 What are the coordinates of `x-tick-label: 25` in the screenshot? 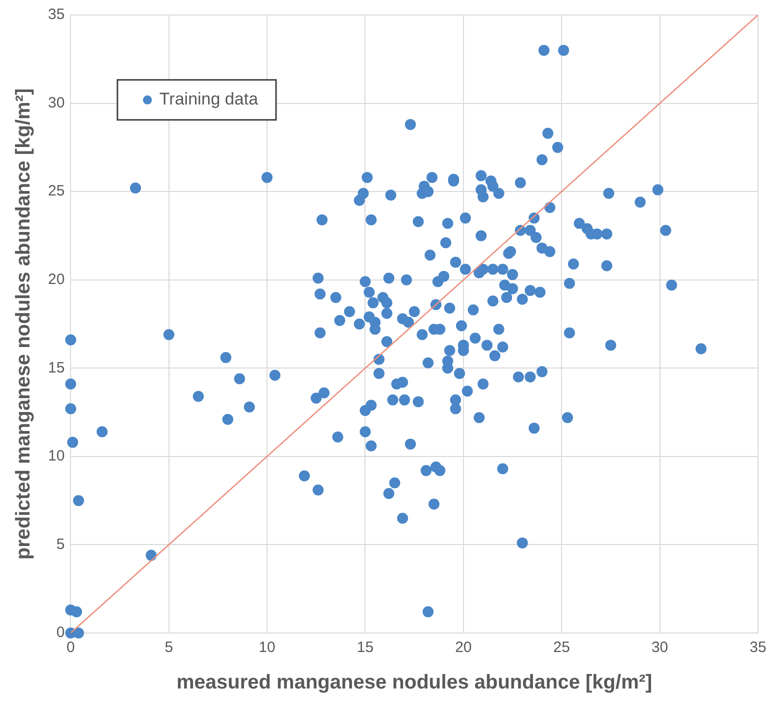 It's located at (561, 647).